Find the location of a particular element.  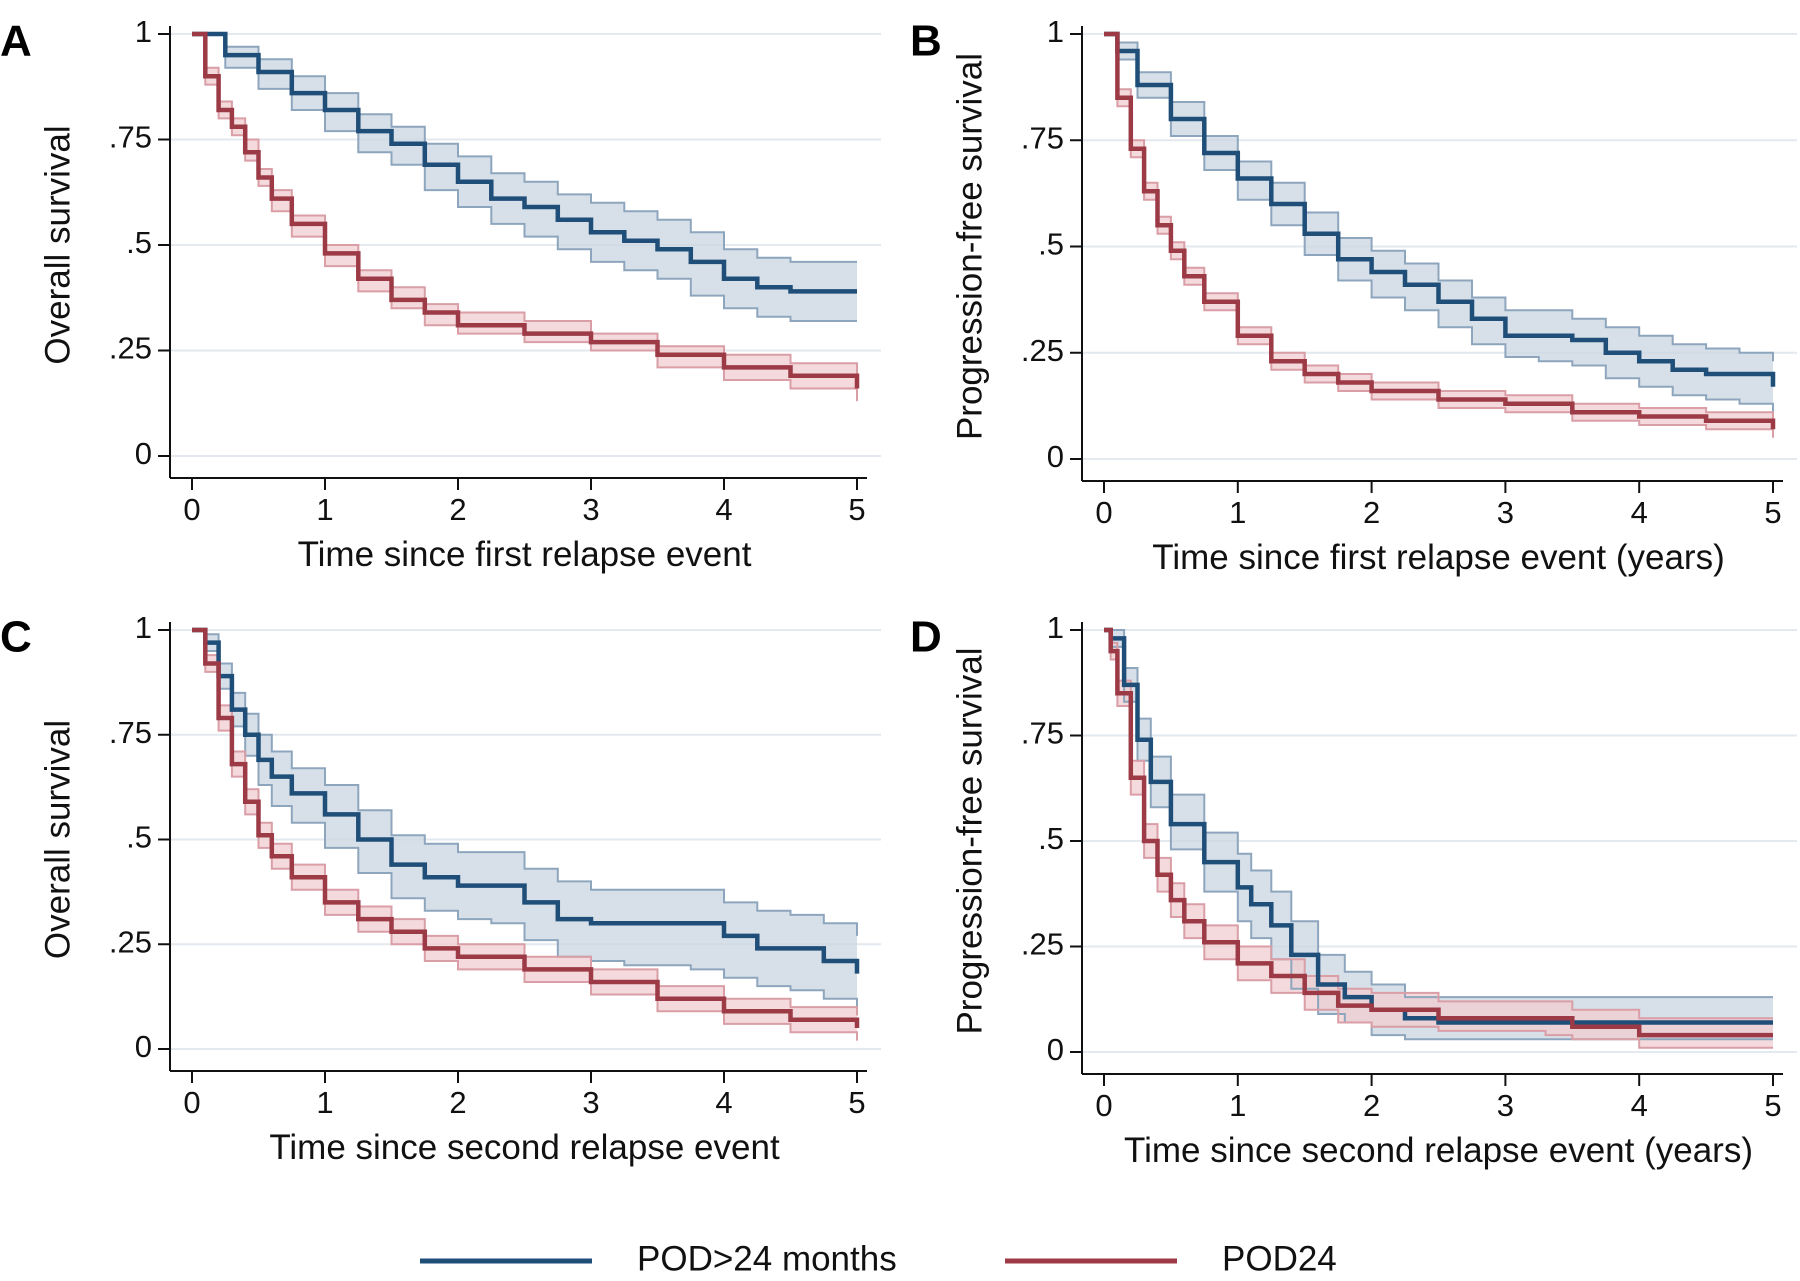

x-axis-label: Time since first relapse event (years) is located at coordinates (1438, 557).